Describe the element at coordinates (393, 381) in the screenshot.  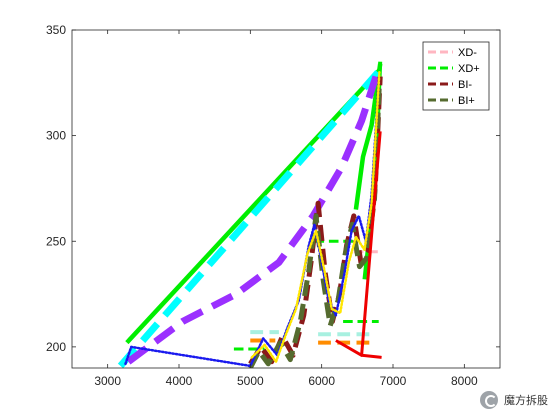
I see `x-tick-label: 7000` at that location.